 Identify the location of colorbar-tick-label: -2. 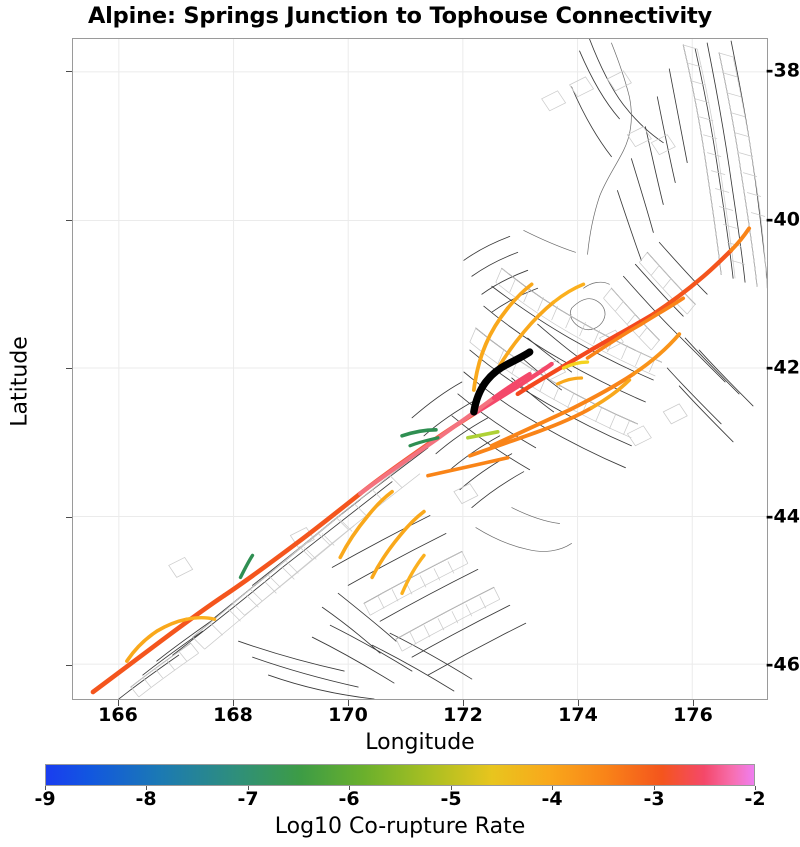
(755, 799).